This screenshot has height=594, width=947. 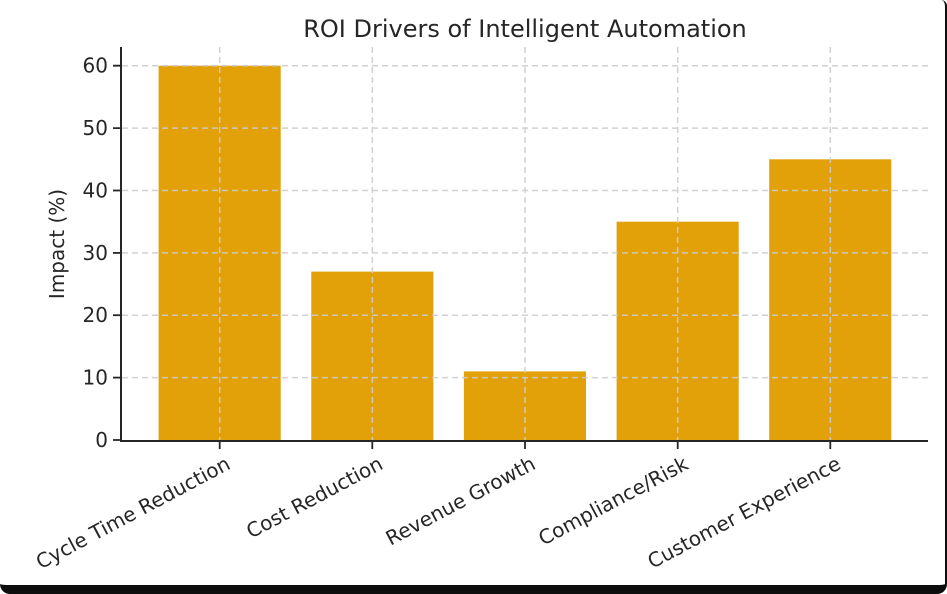 What do you see at coordinates (95, 66) in the screenshot?
I see `y-tick-label-60: 60` at bounding box center [95, 66].